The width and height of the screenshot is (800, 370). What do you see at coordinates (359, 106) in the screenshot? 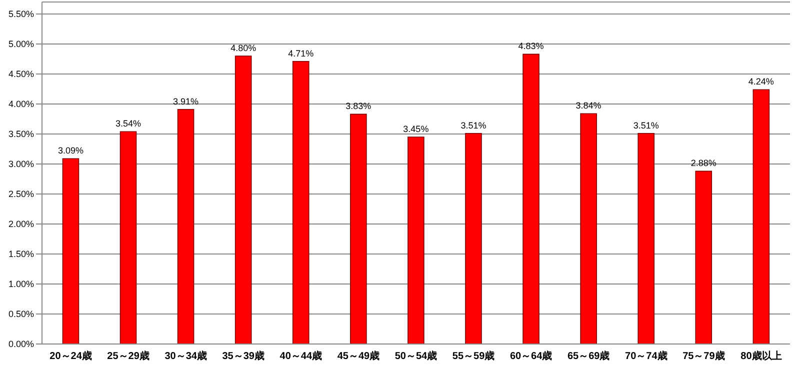
I see `data-label: 3.83%` at bounding box center [359, 106].